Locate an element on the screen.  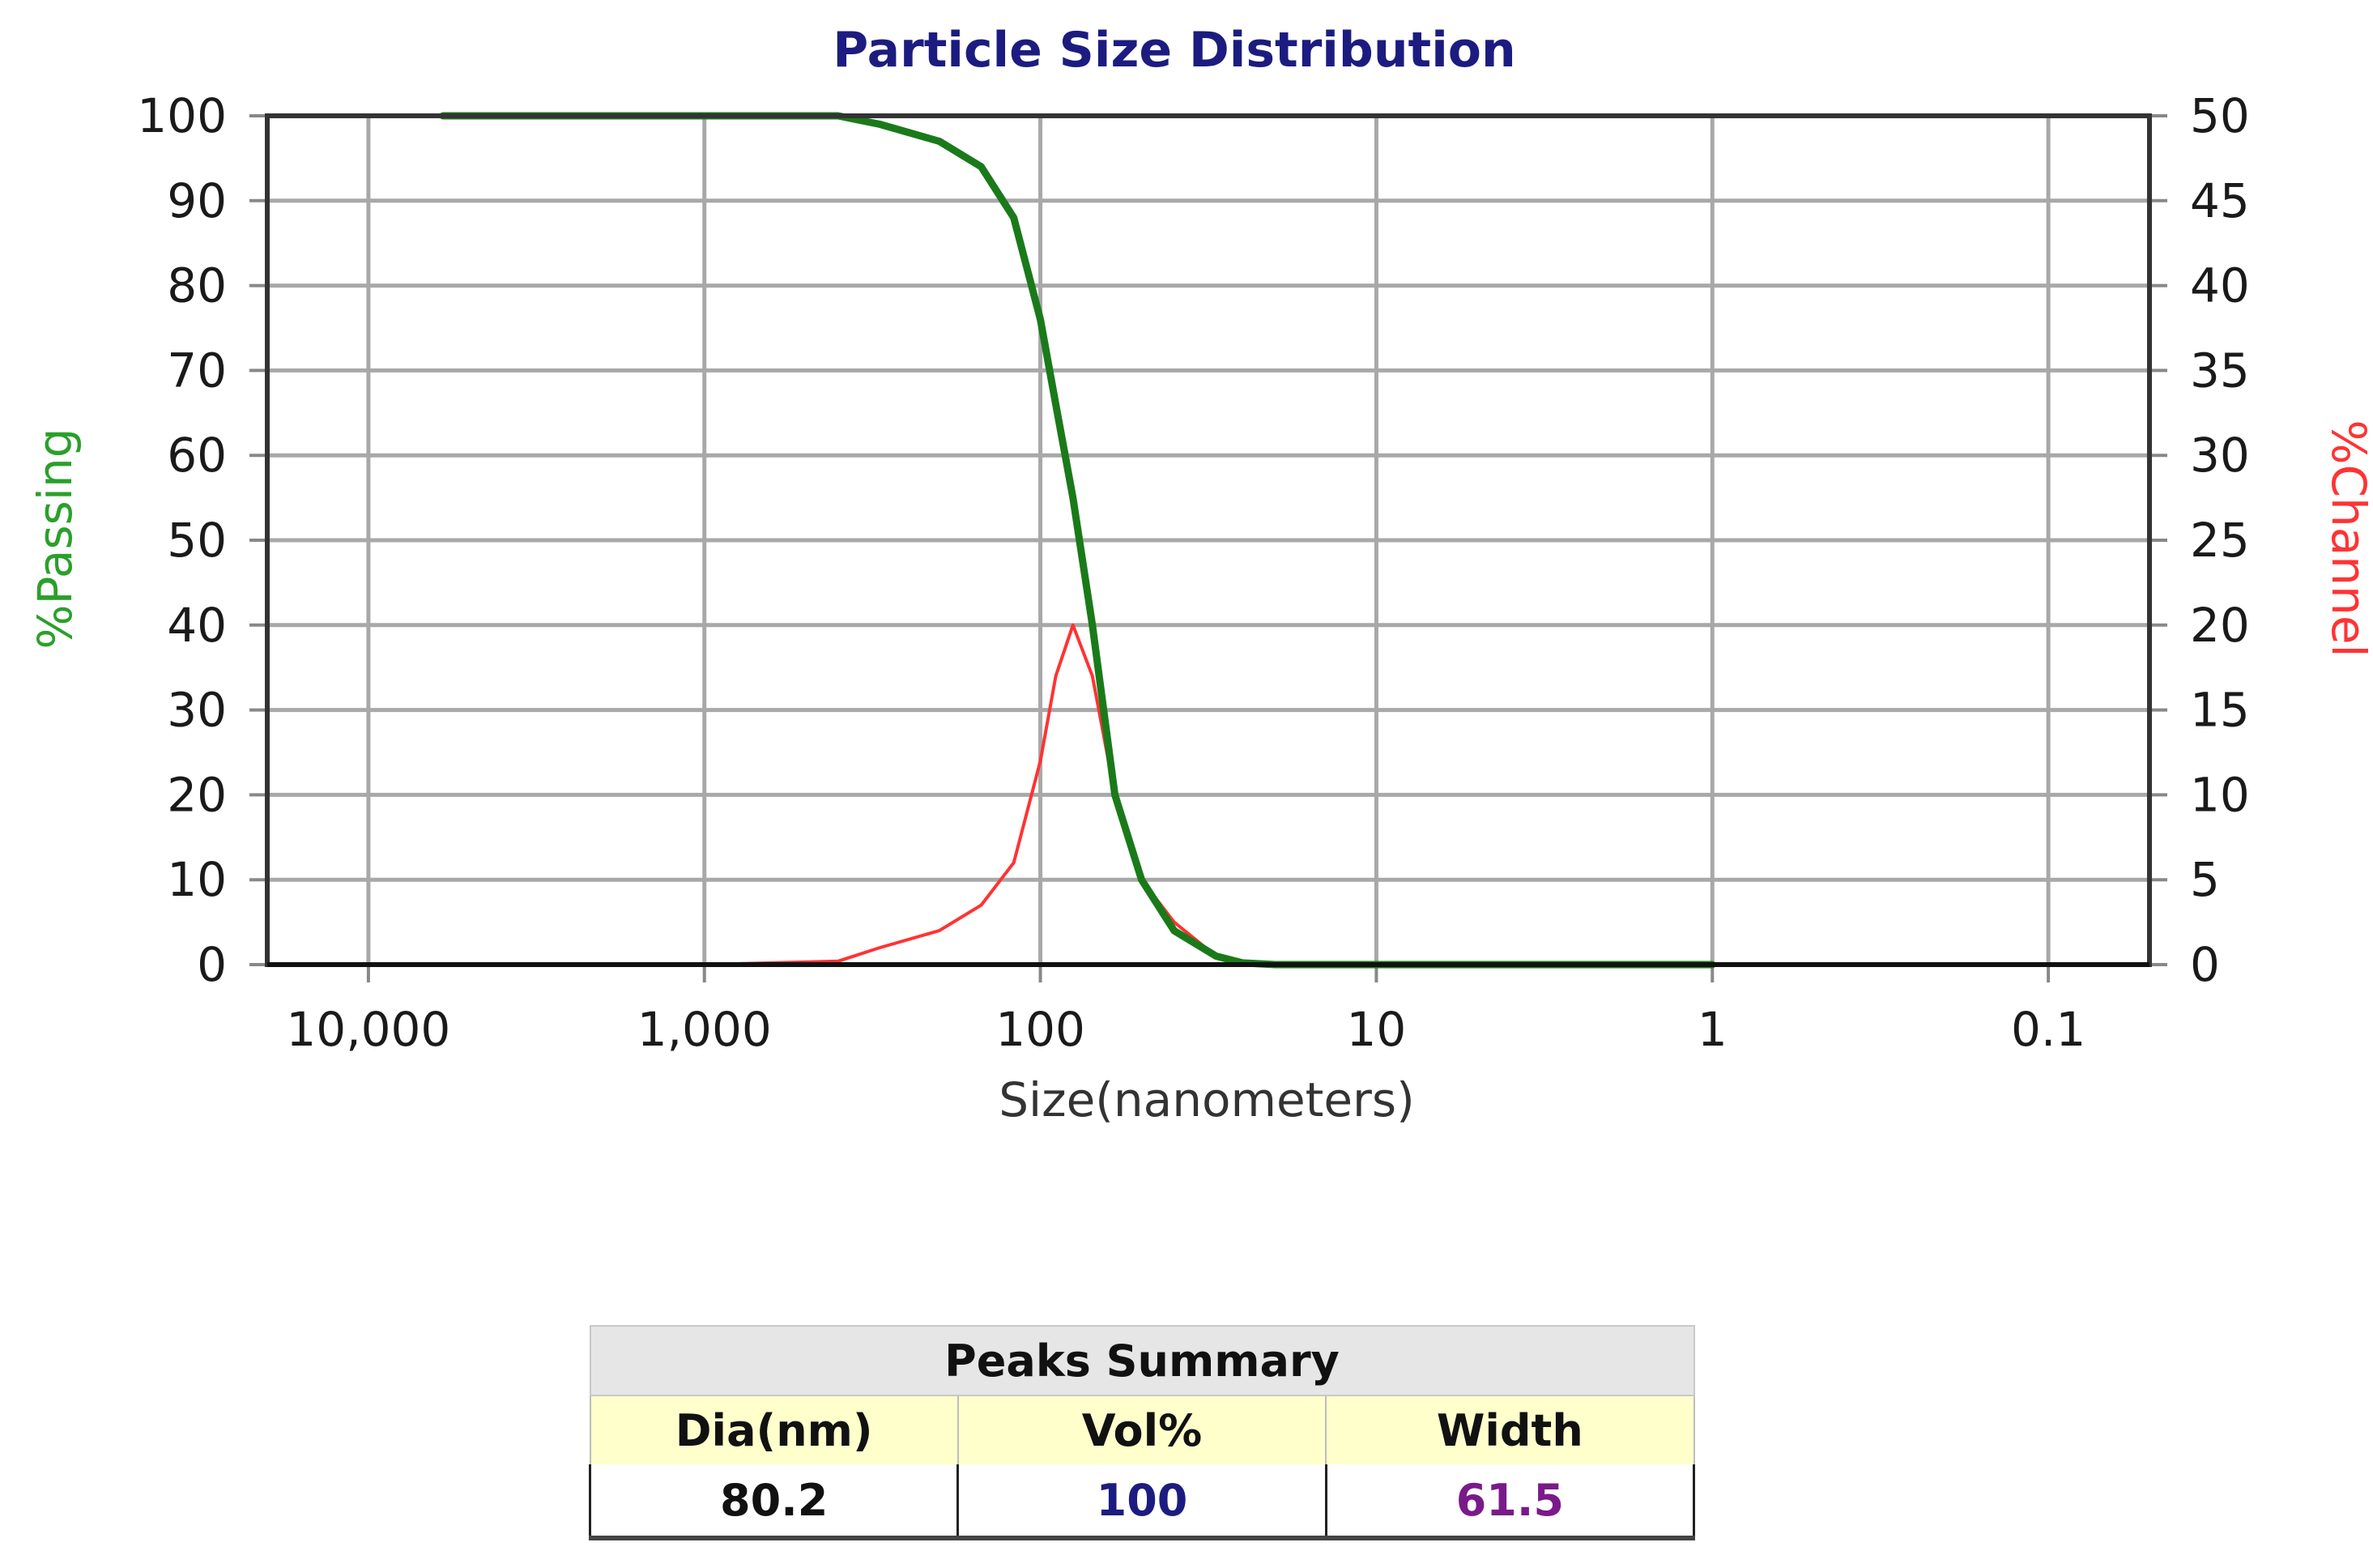
y-right-tick-label: 45 is located at coordinates (2220, 200).